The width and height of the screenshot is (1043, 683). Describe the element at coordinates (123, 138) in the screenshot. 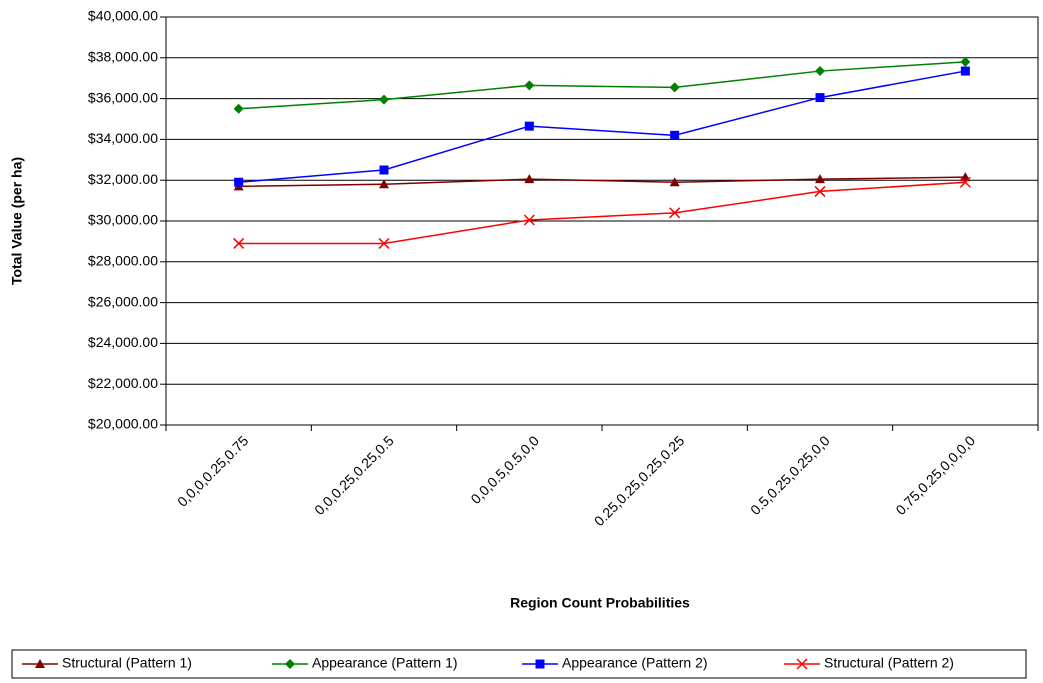

I see `y-tick-label: $34,000.00` at that location.